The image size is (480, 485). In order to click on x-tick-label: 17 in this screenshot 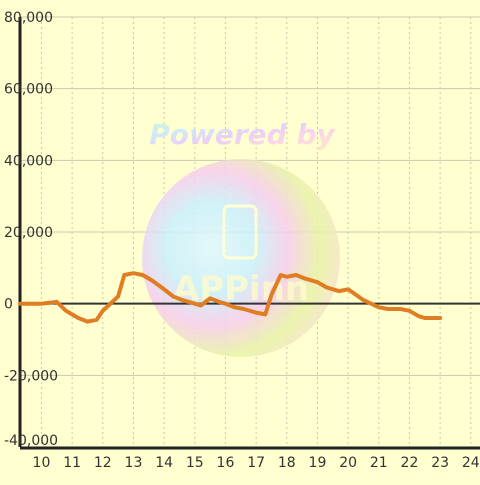, I will do `click(256, 463)`.